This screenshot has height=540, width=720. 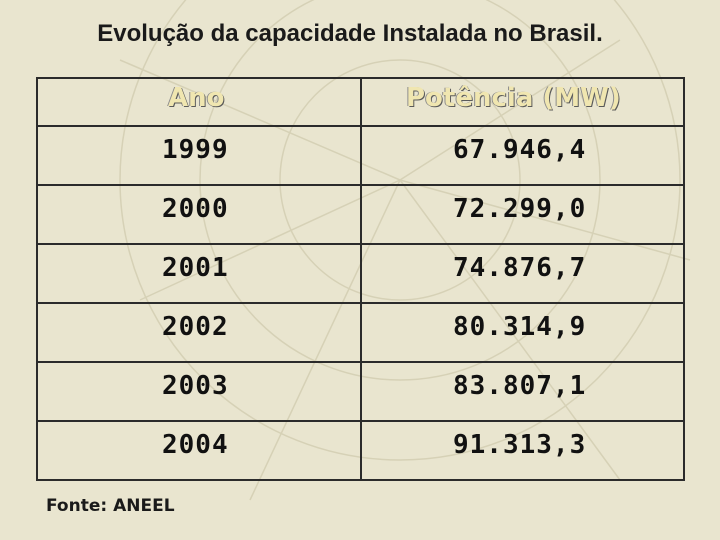 What do you see at coordinates (195, 386) in the screenshot?
I see `cell-year: 2003` at bounding box center [195, 386].